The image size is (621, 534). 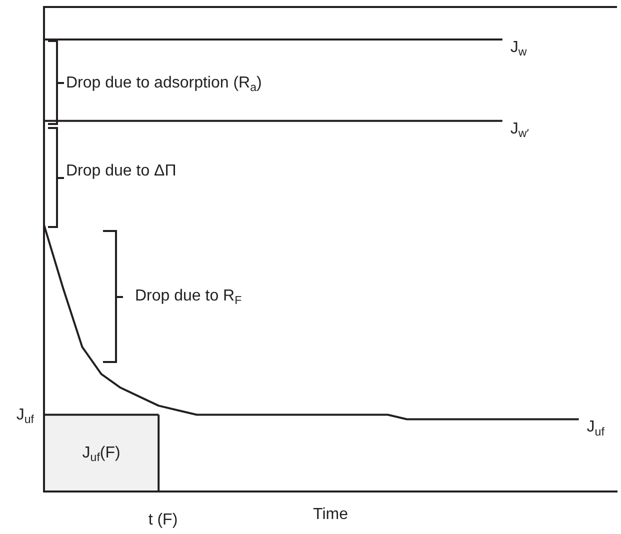 I want to click on text: t (F), so click(x=163, y=519).